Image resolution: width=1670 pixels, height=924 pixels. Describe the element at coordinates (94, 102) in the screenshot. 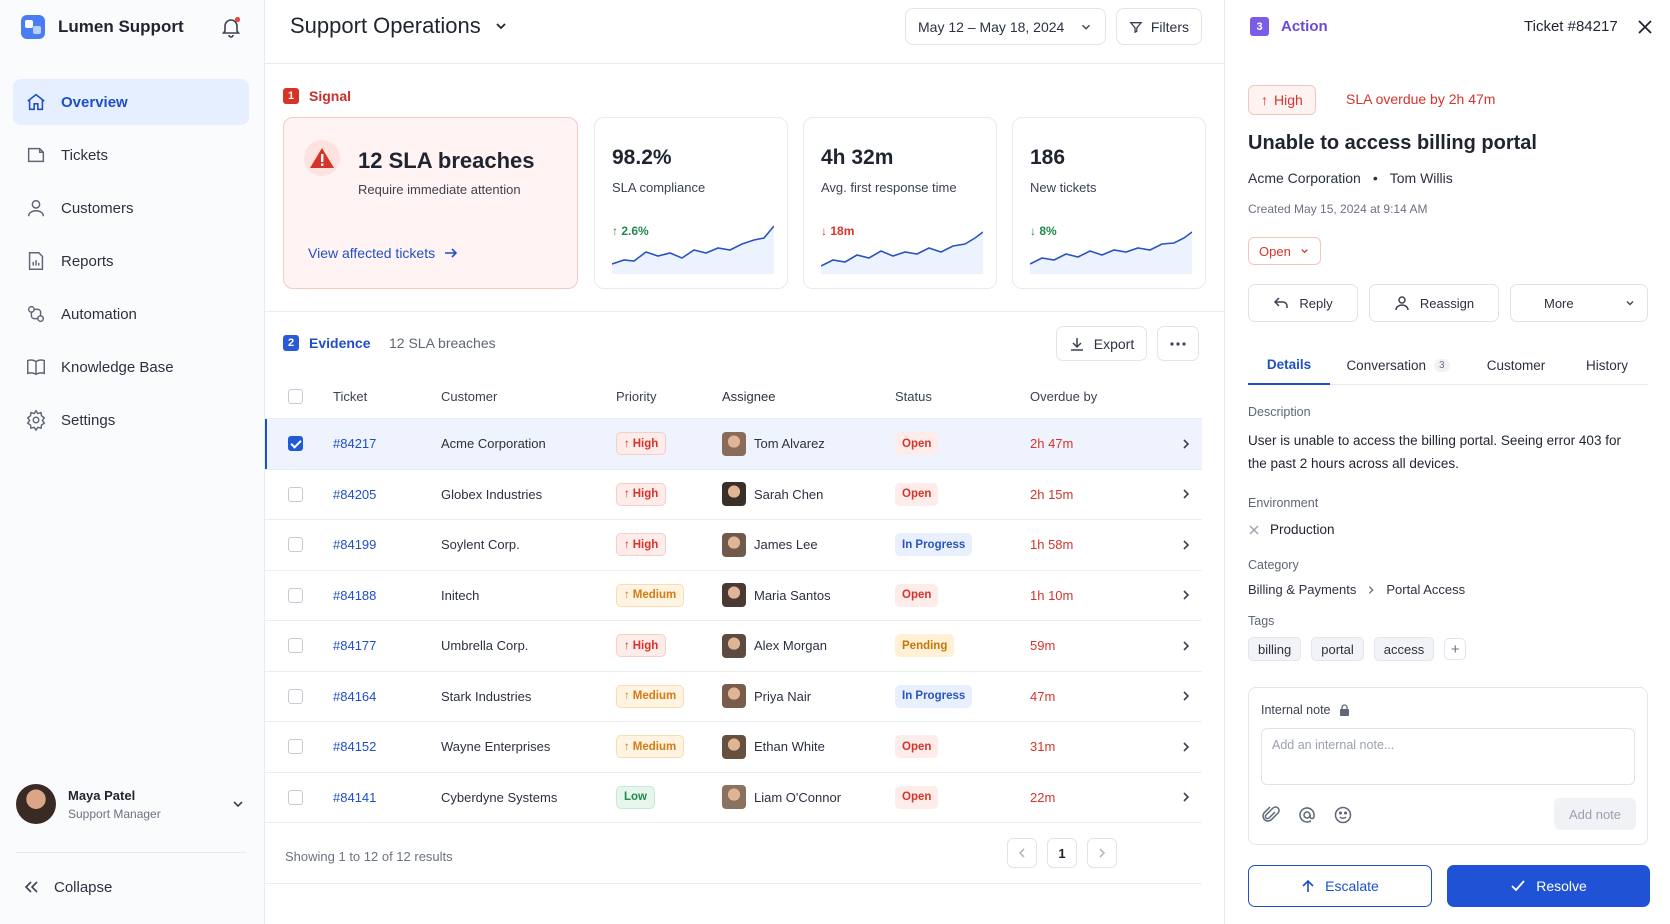

I see `sidebar-item-label: Overview` at that location.